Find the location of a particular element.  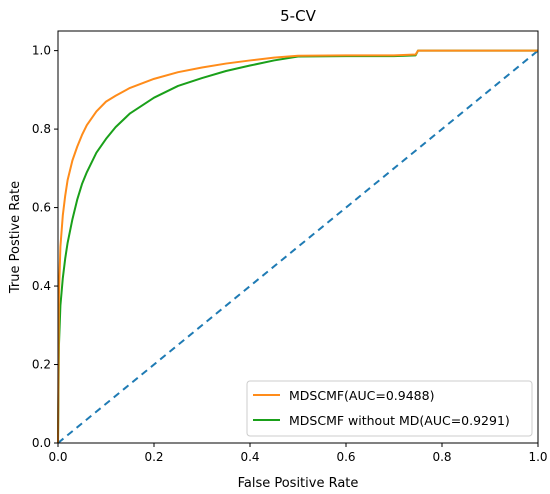

x-tick-label: 0.4 is located at coordinates (249, 457).